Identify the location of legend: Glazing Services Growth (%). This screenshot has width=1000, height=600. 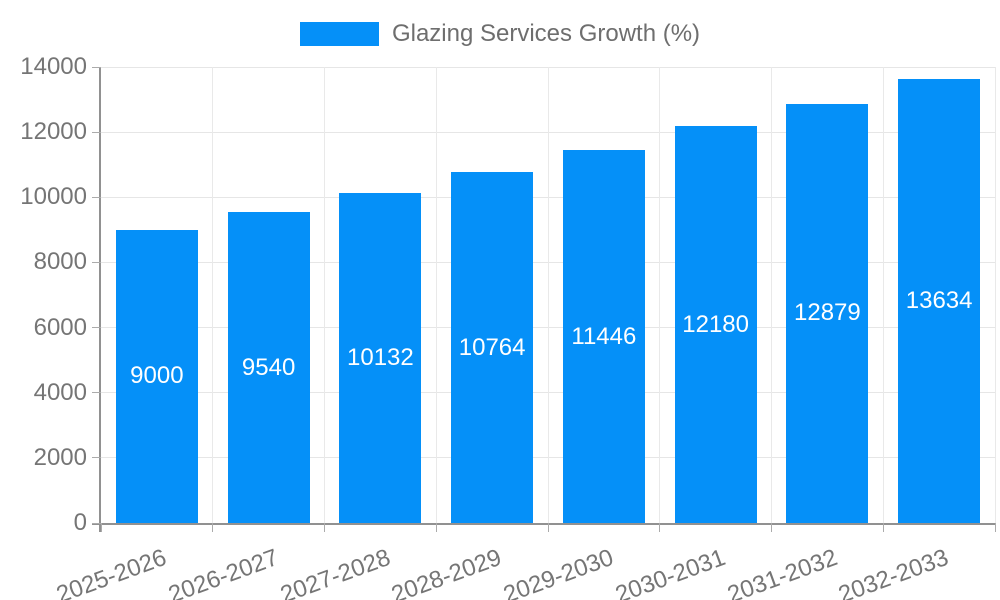
(500, 34).